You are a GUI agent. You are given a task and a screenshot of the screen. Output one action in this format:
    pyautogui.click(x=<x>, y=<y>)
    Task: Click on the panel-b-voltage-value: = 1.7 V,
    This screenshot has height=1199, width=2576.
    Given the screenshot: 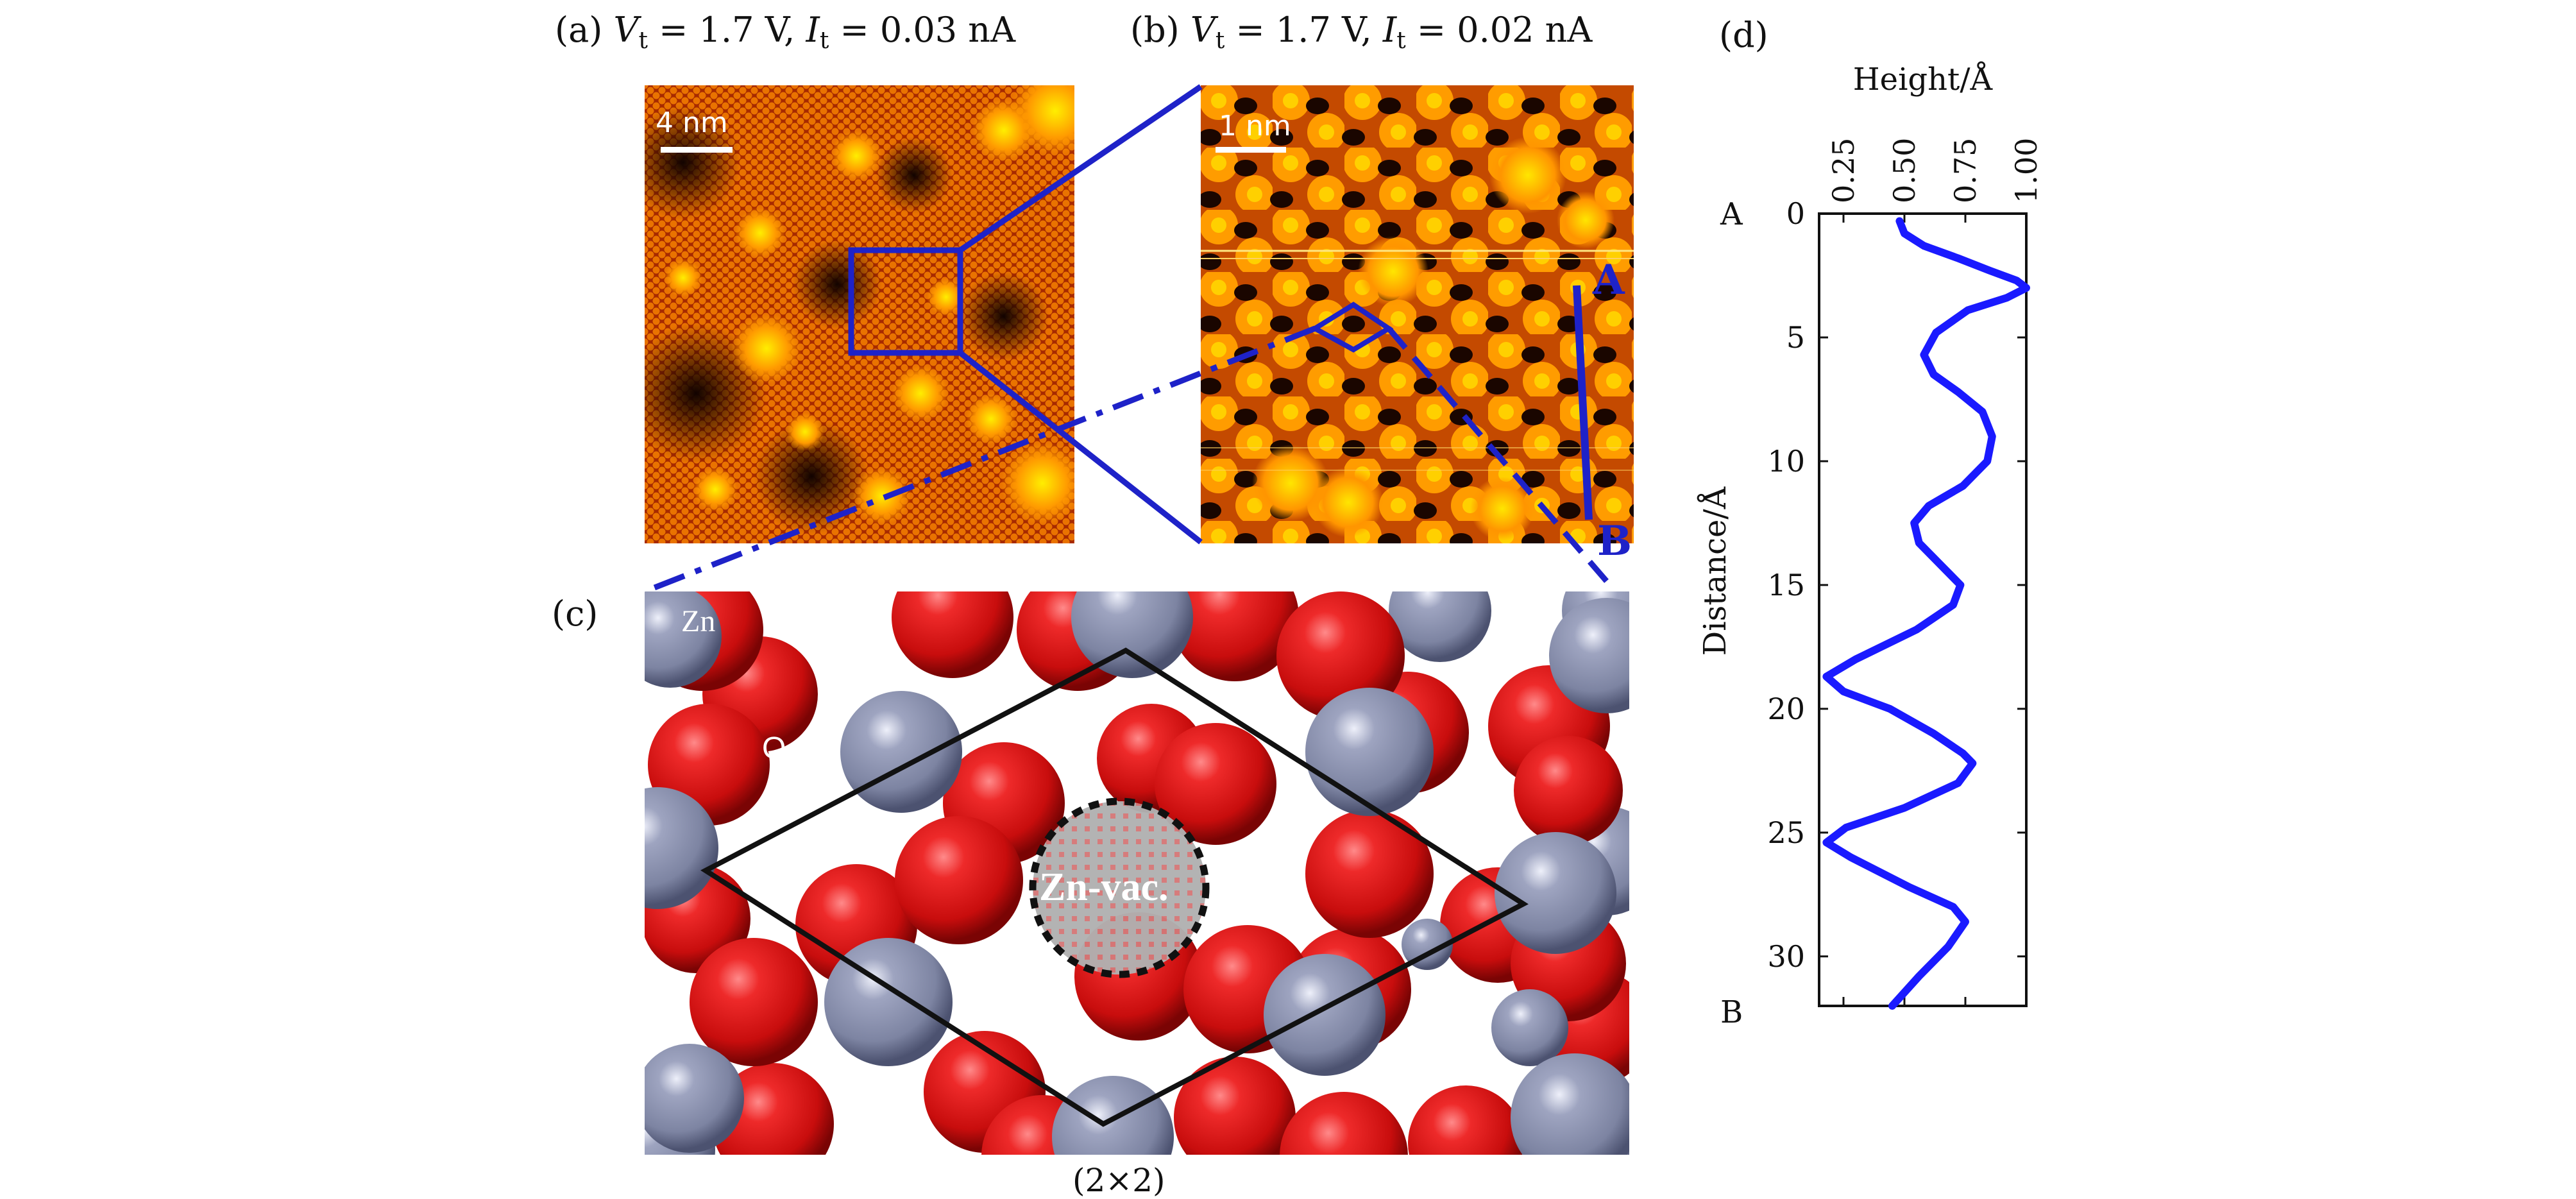 What is the action you would take?
    pyautogui.click(x=1298, y=30)
    